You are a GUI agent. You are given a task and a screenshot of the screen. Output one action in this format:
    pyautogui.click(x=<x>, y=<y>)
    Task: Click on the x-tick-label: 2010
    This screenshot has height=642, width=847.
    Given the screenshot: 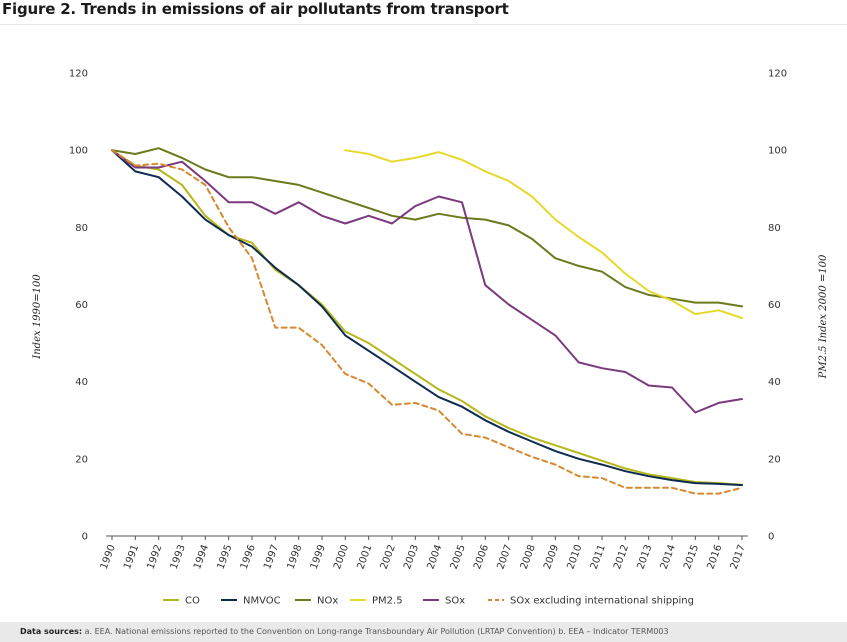 What is the action you would take?
    pyautogui.click(x=574, y=557)
    